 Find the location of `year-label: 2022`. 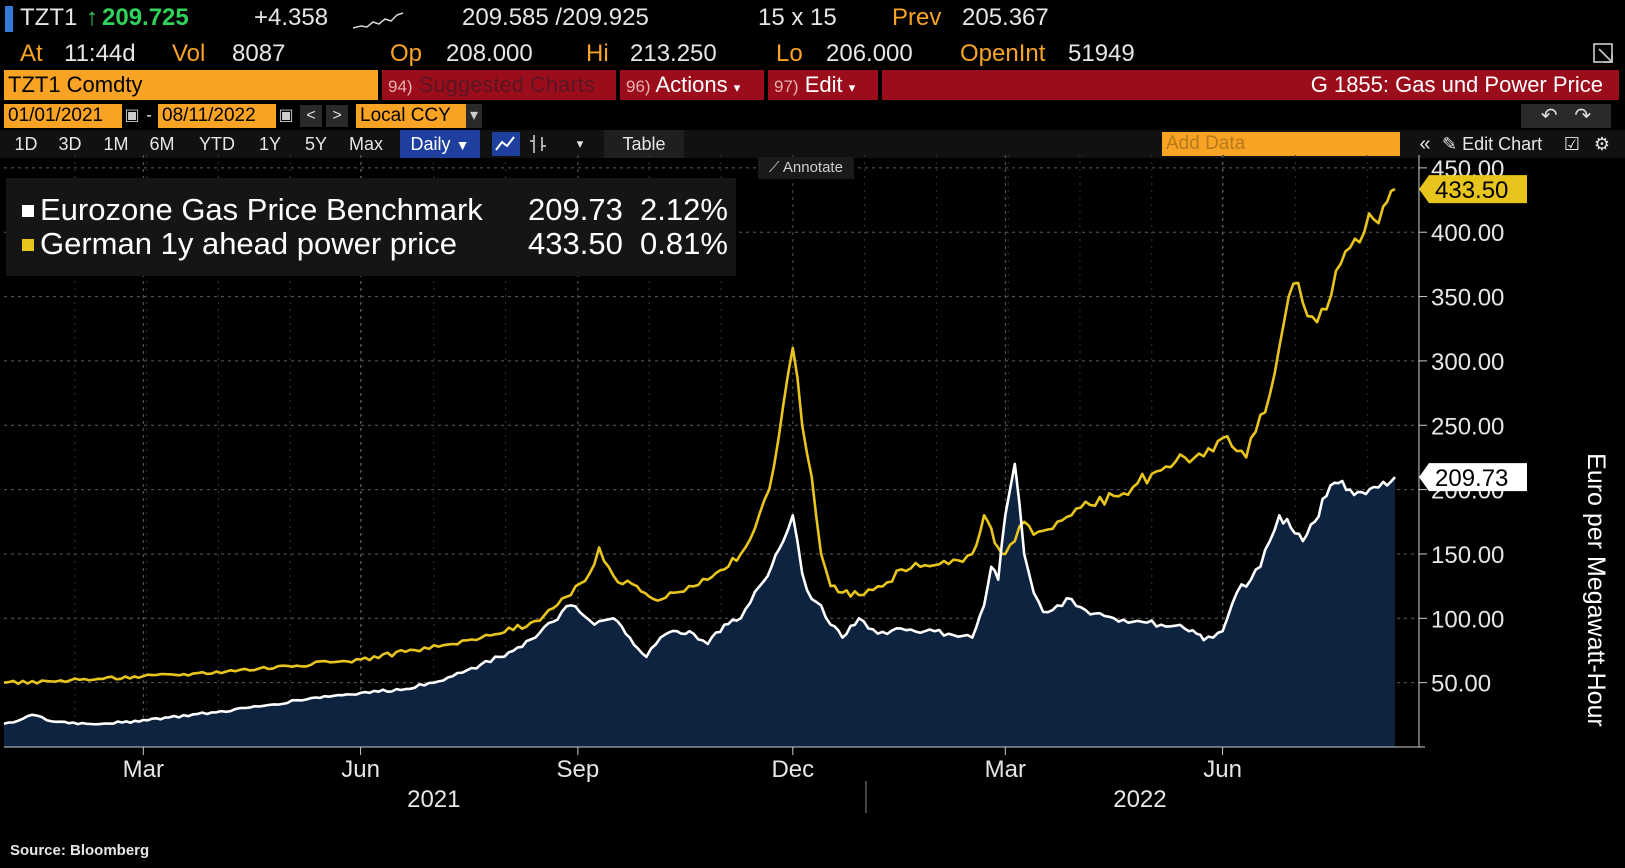

year-label: 2022 is located at coordinates (1139, 799).